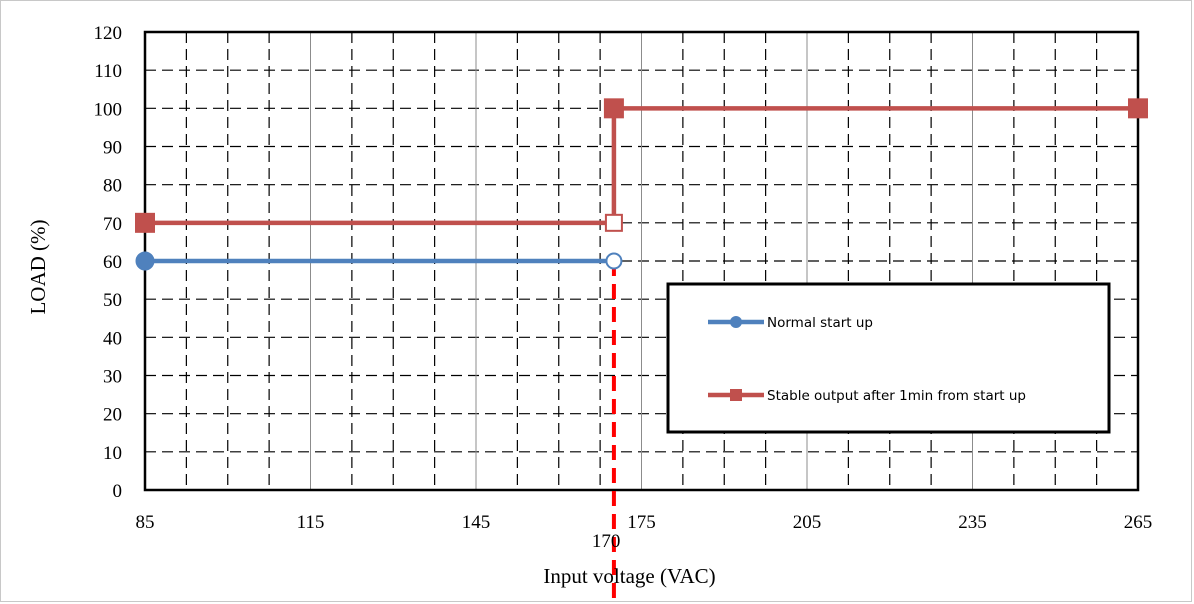 The height and width of the screenshot is (604, 1194). What do you see at coordinates (108, 71) in the screenshot?
I see `y-tick-label: 110` at bounding box center [108, 71].